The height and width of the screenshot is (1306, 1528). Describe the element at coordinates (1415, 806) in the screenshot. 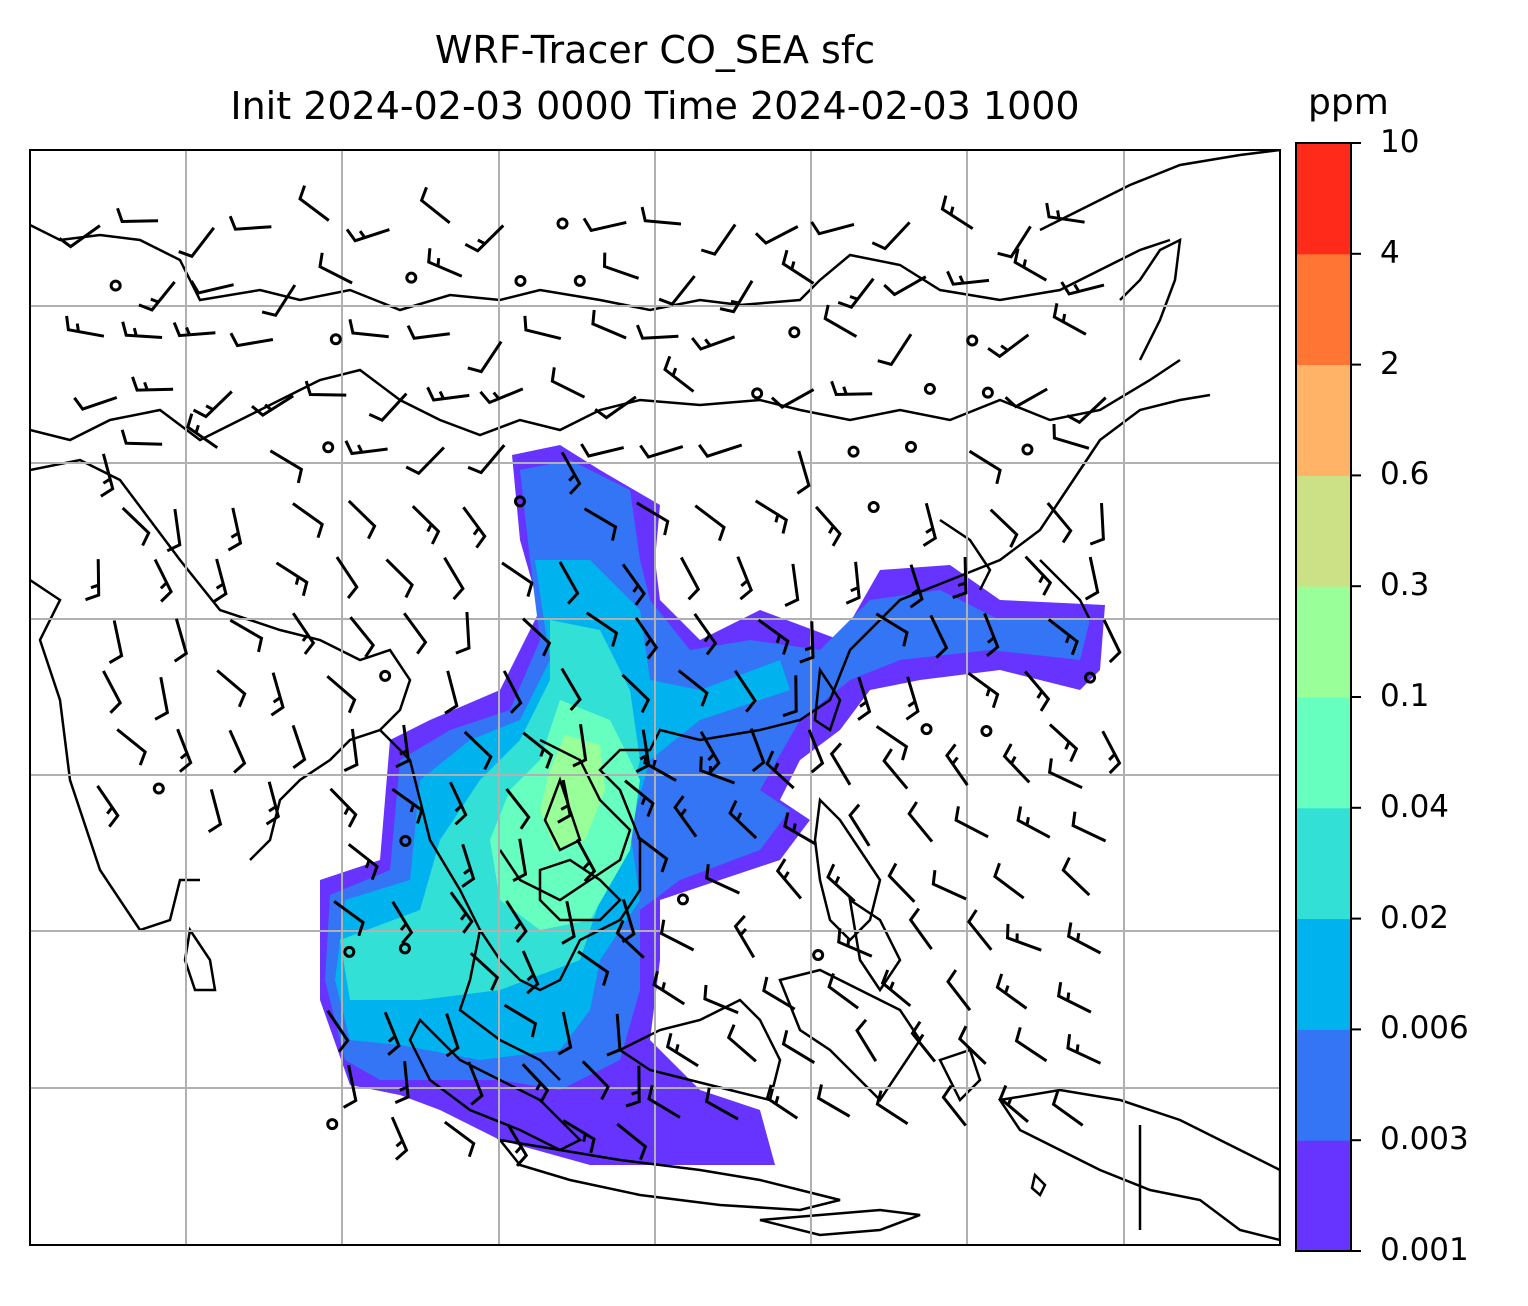

I see `colorbar-tick-label: 0.04` at that location.